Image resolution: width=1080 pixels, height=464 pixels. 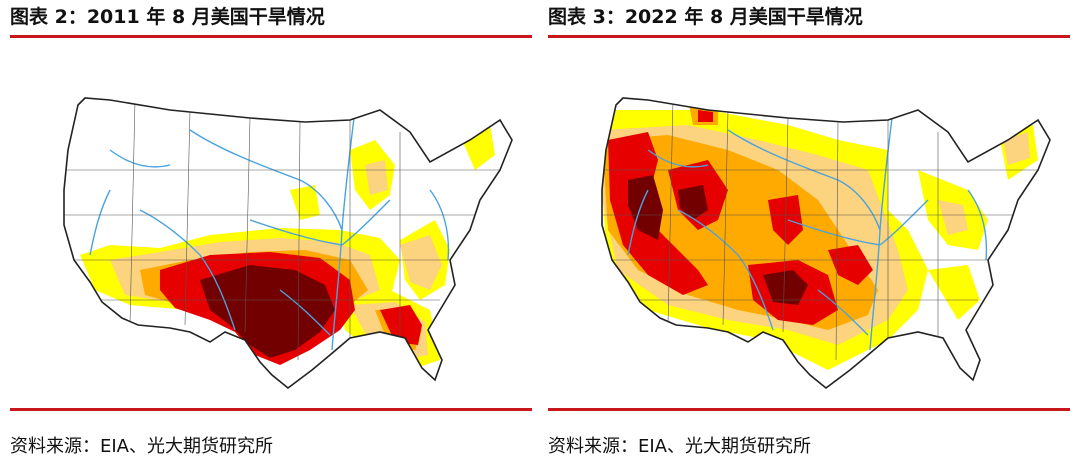 I want to click on figure-title: 图表 3：2022 年 8 月美国干旱情况, so click(x=705, y=17).